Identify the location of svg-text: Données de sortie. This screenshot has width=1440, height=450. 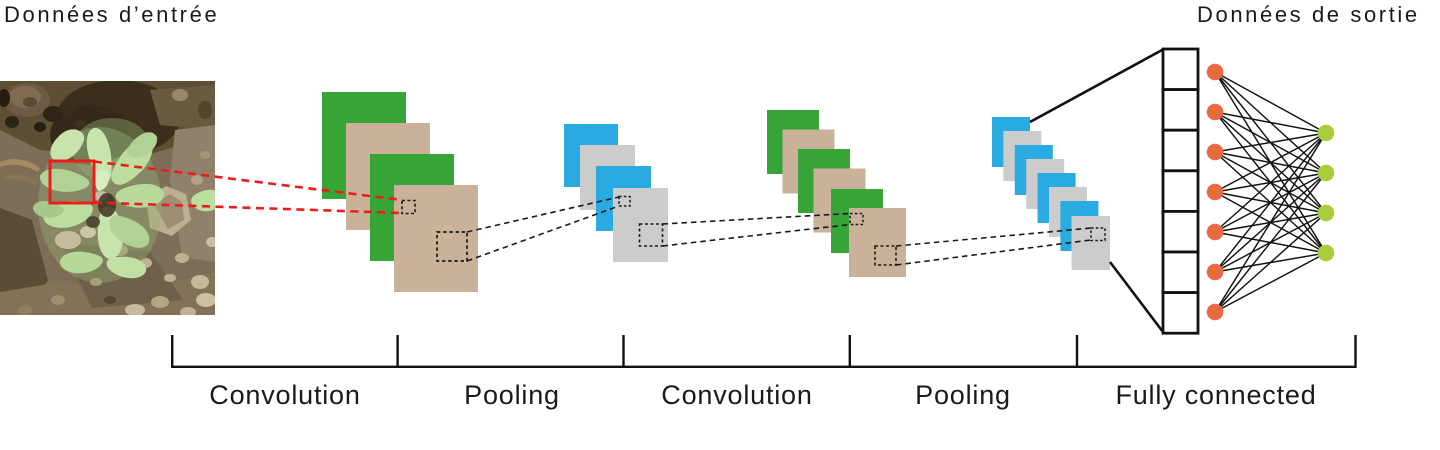
(1308, 14).